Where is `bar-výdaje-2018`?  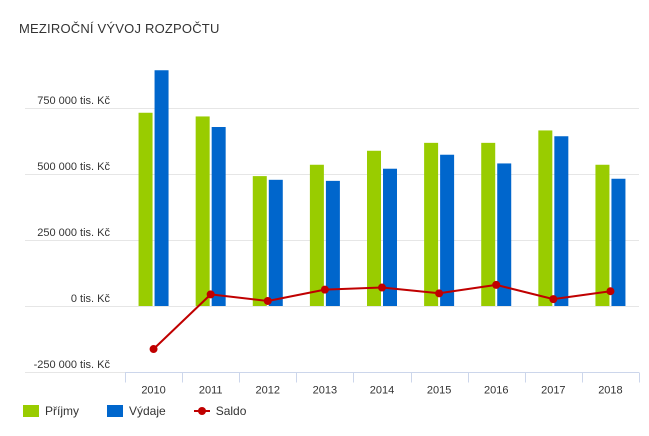 bar-výdaje-2018 is located at coordinates (618, 242).